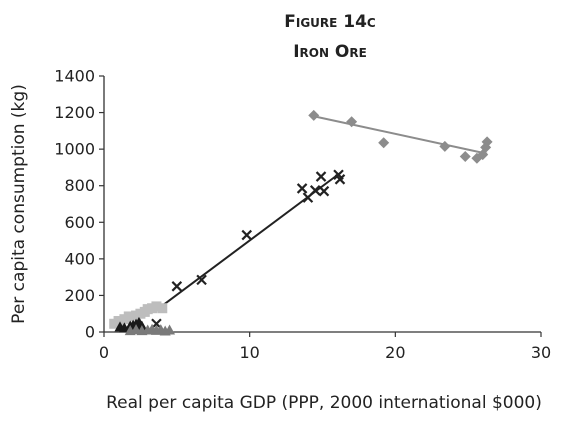 The image size is (571, 421). I want to click on y-axis-label: Per capita consumption (kg), so click(19, 204).